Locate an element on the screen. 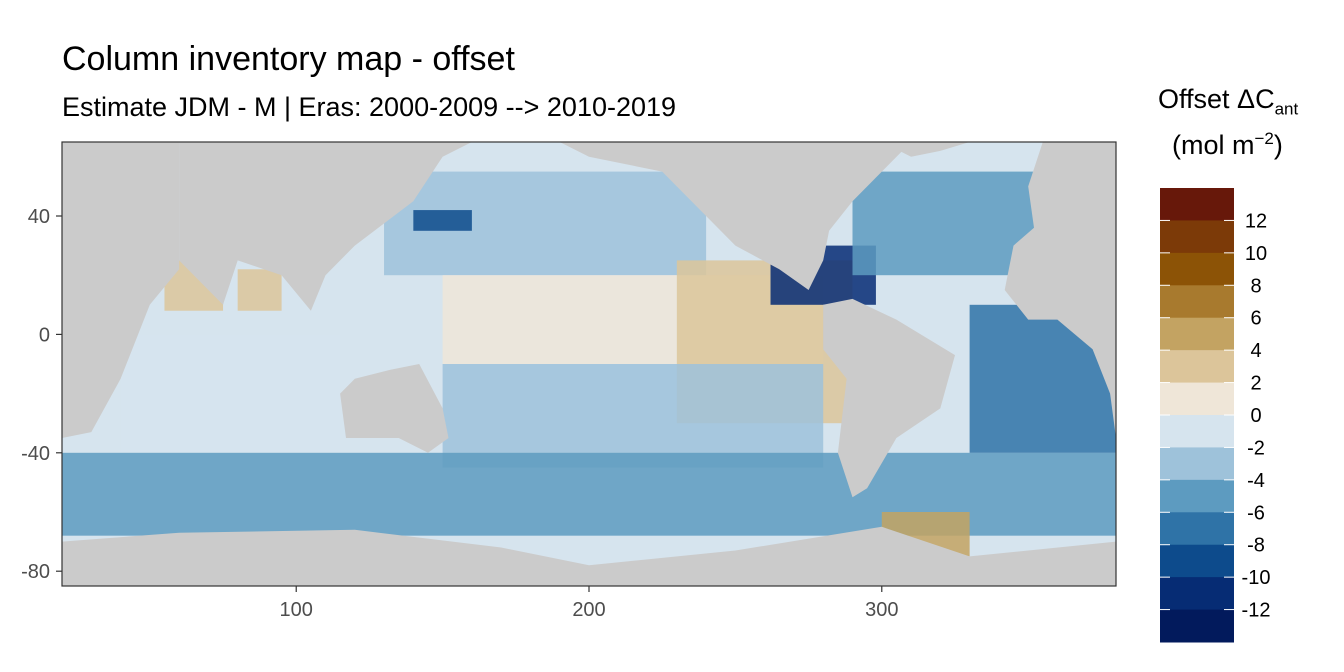 The height and width of the screenshot is (672, 1344). land-europe-africa-west is located at coordinates (1060, 290).